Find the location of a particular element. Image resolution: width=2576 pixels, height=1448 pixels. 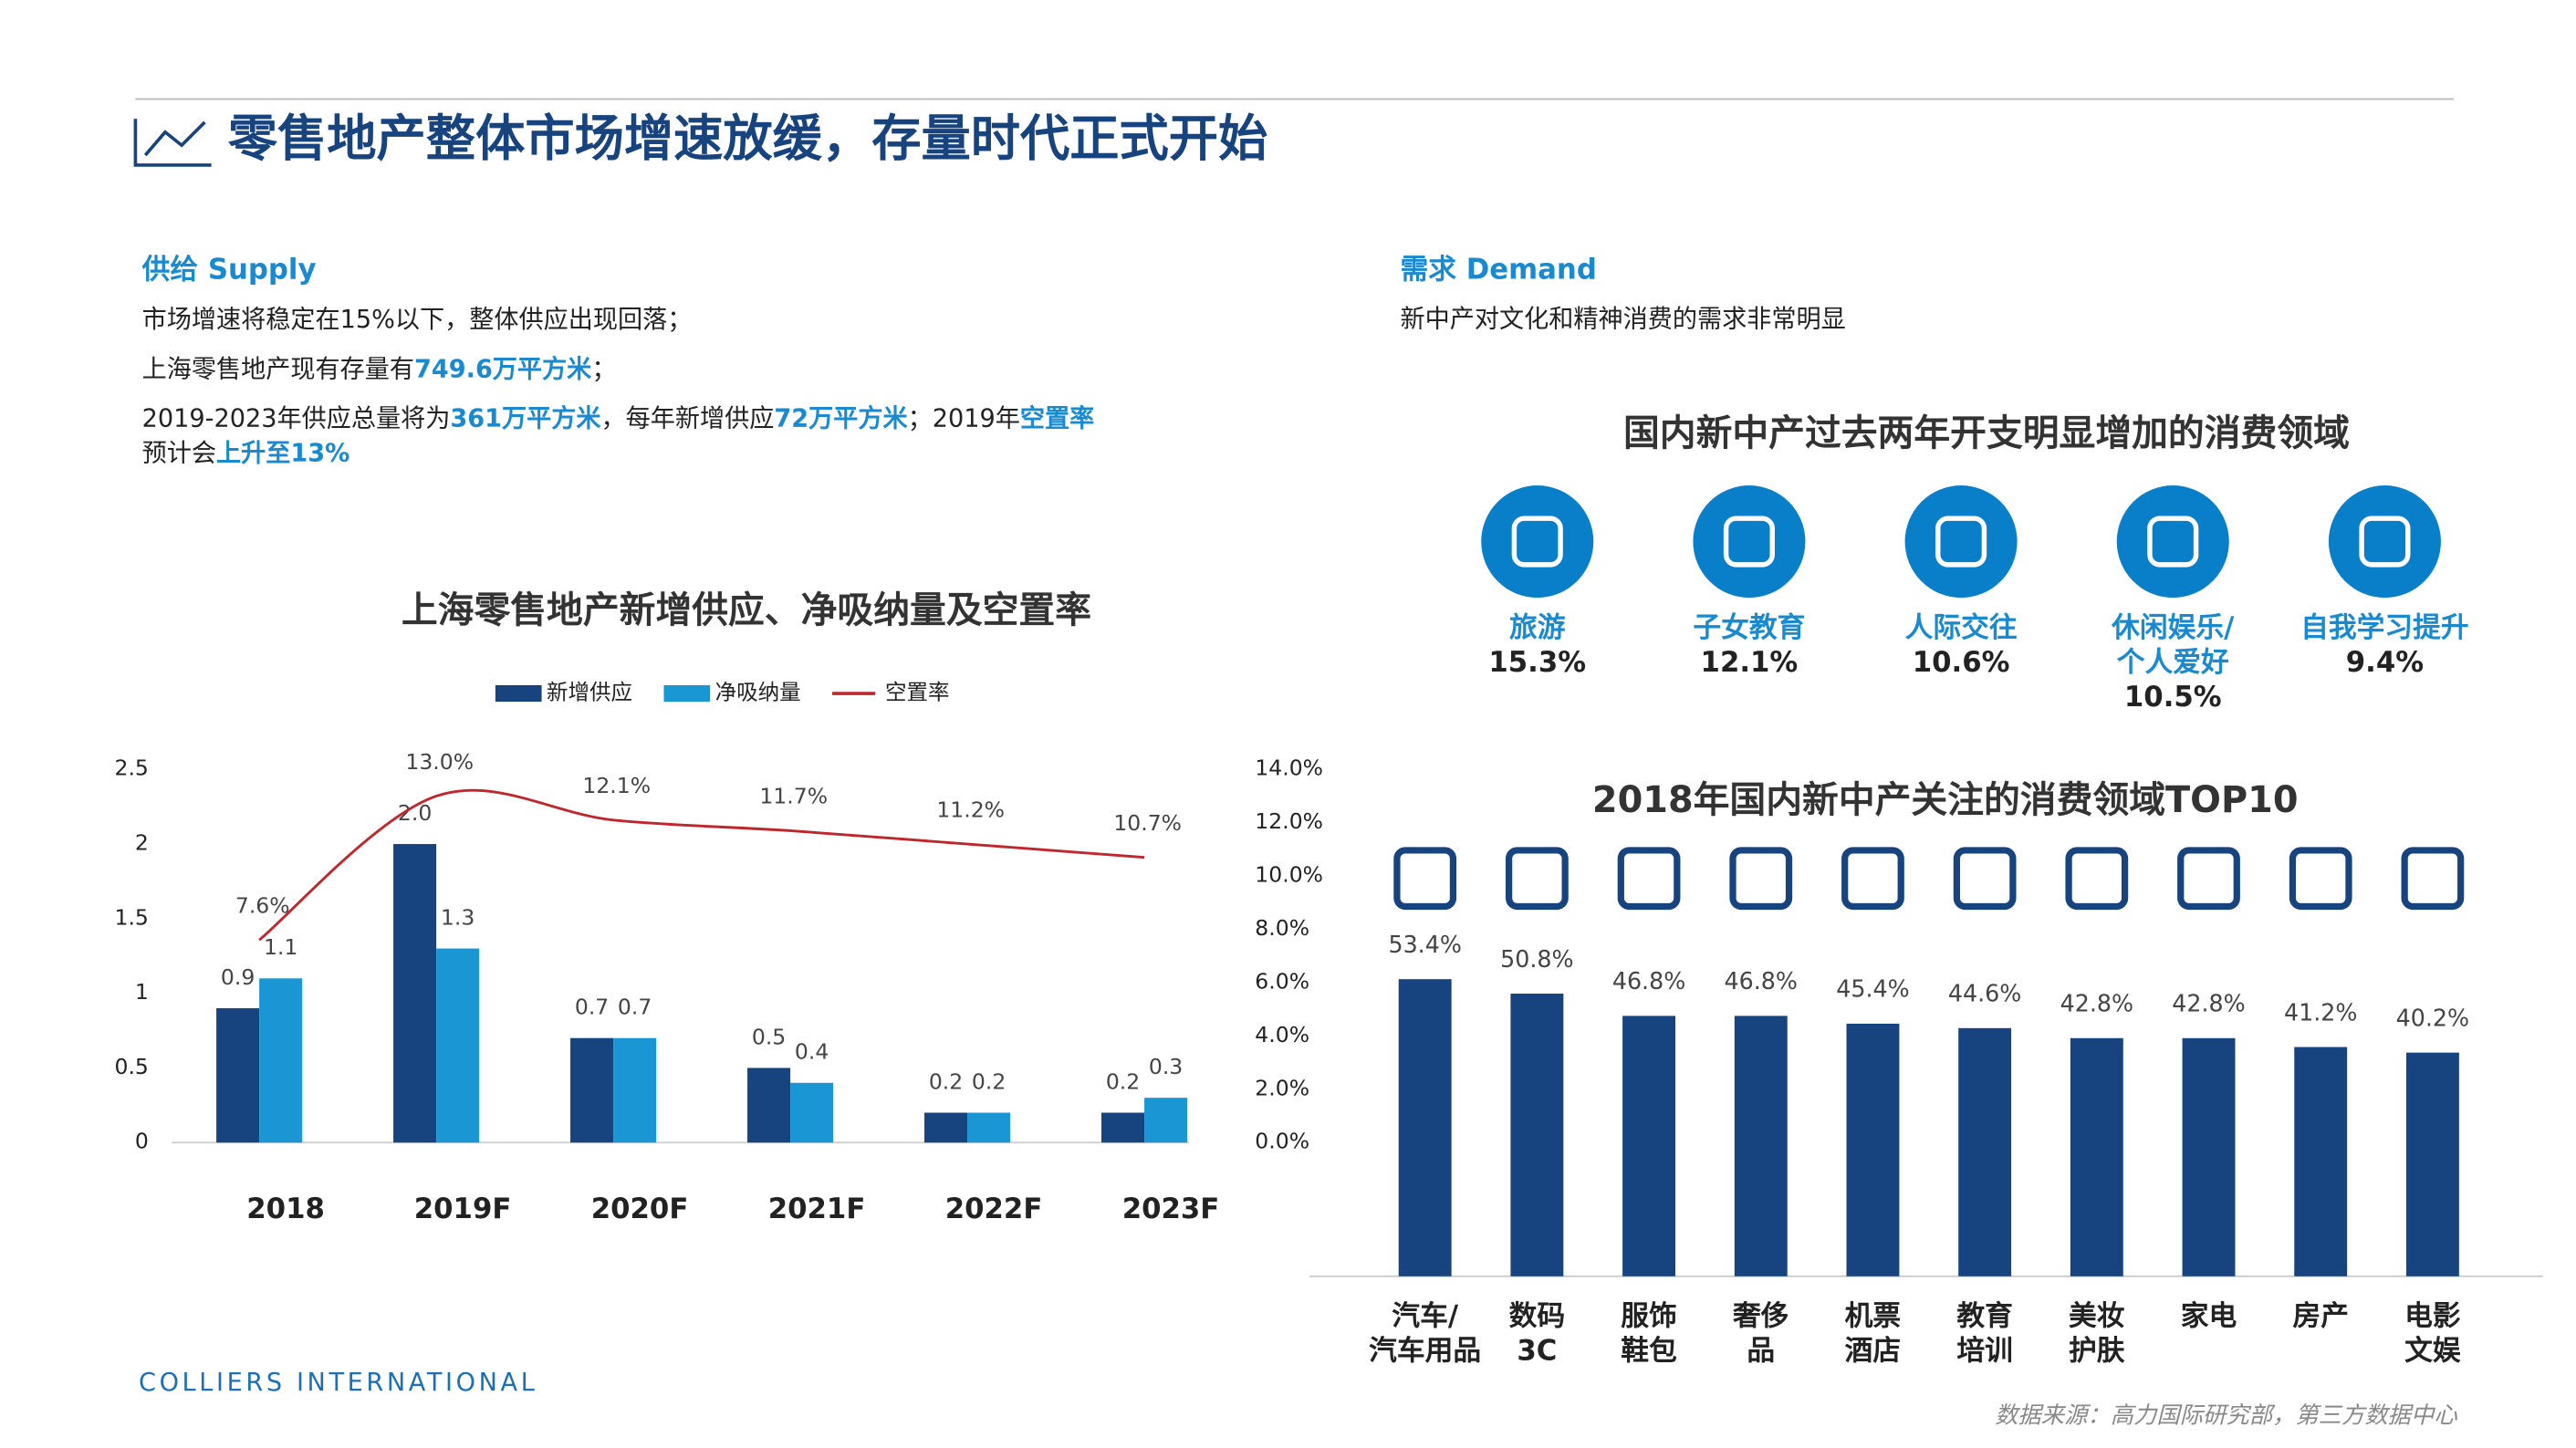

legend-label: 新增供应 is located at coordinates (589, 693).